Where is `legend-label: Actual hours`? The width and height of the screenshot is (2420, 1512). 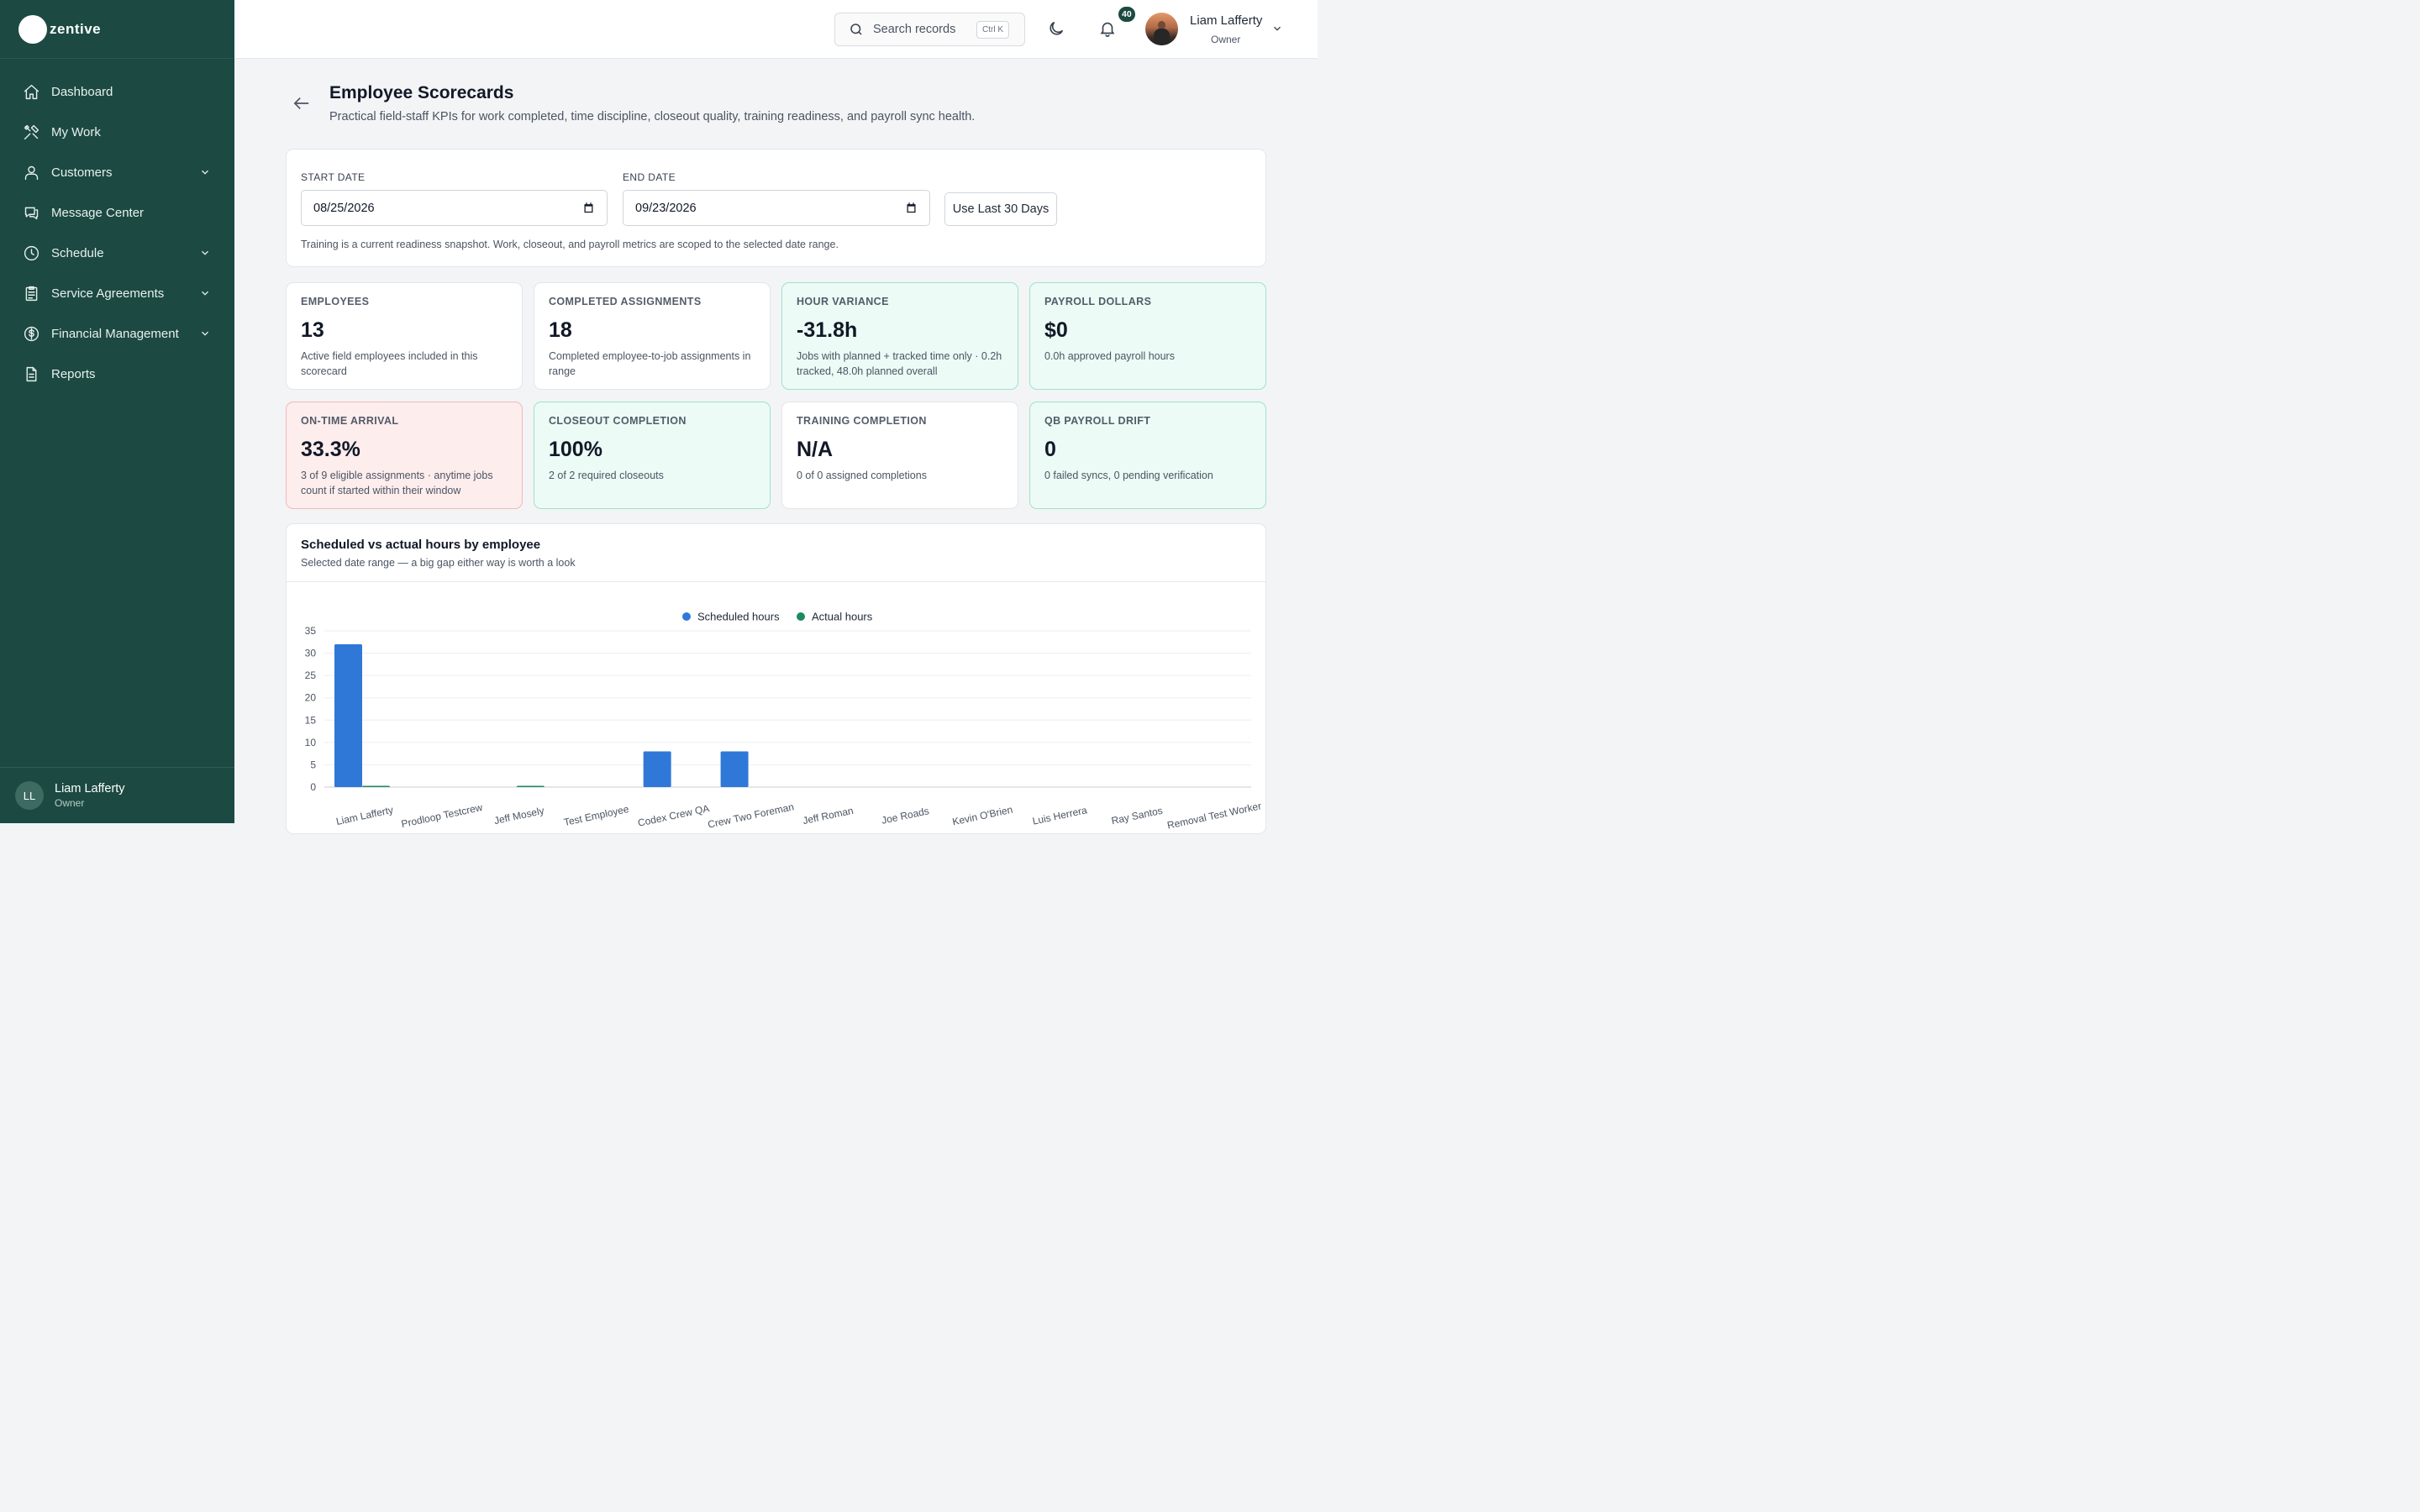
legend-label: Actual hours is located at coordinates (842, 617).